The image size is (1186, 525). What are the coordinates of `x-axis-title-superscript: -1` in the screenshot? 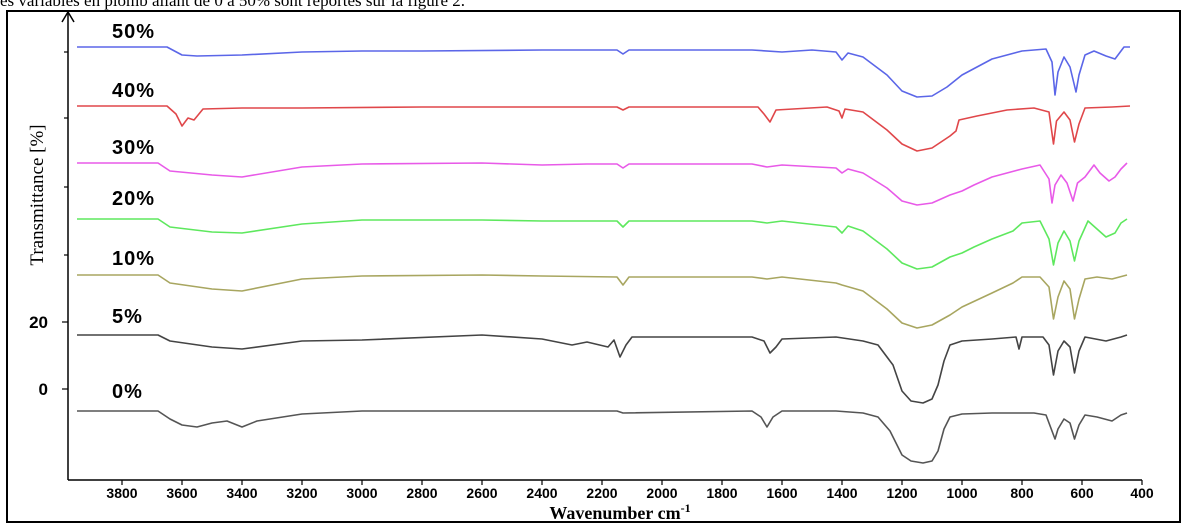 It's located at (686, 508).